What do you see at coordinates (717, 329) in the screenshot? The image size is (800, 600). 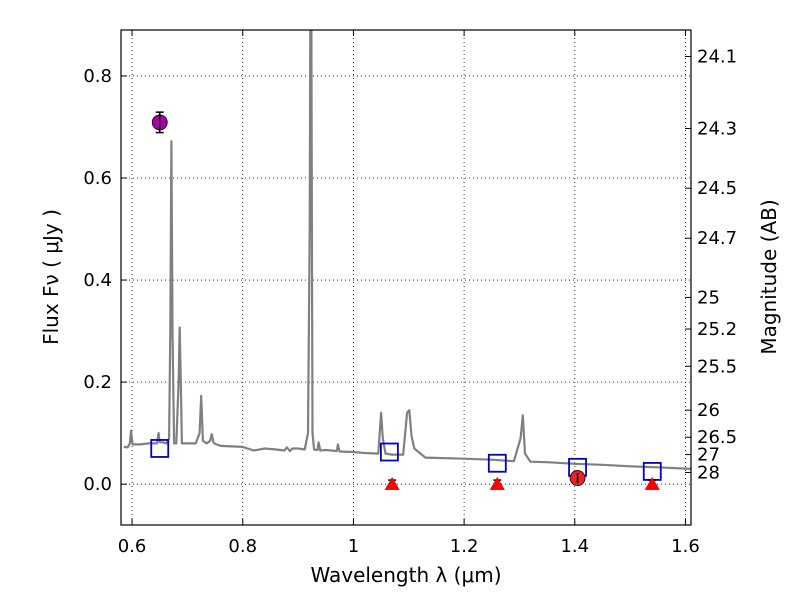 I see `right-tick-label: 25.2` at bounding box center [717, 329].